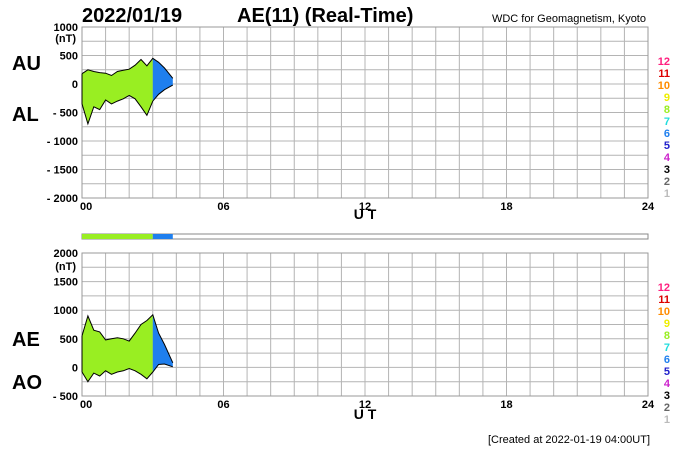 The height and width of the screenshot is (450, 700). Describe the element at coordinates (25, 115) in the screenshot. I see `al-series-label: AL` at that location.